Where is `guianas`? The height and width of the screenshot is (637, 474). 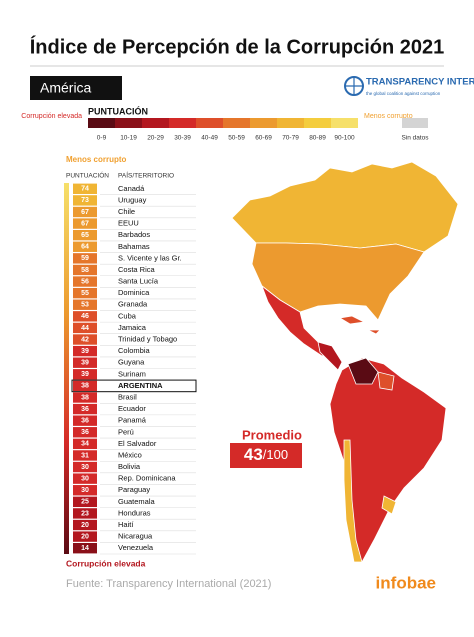
guianas is located at coordinates (386, 381).